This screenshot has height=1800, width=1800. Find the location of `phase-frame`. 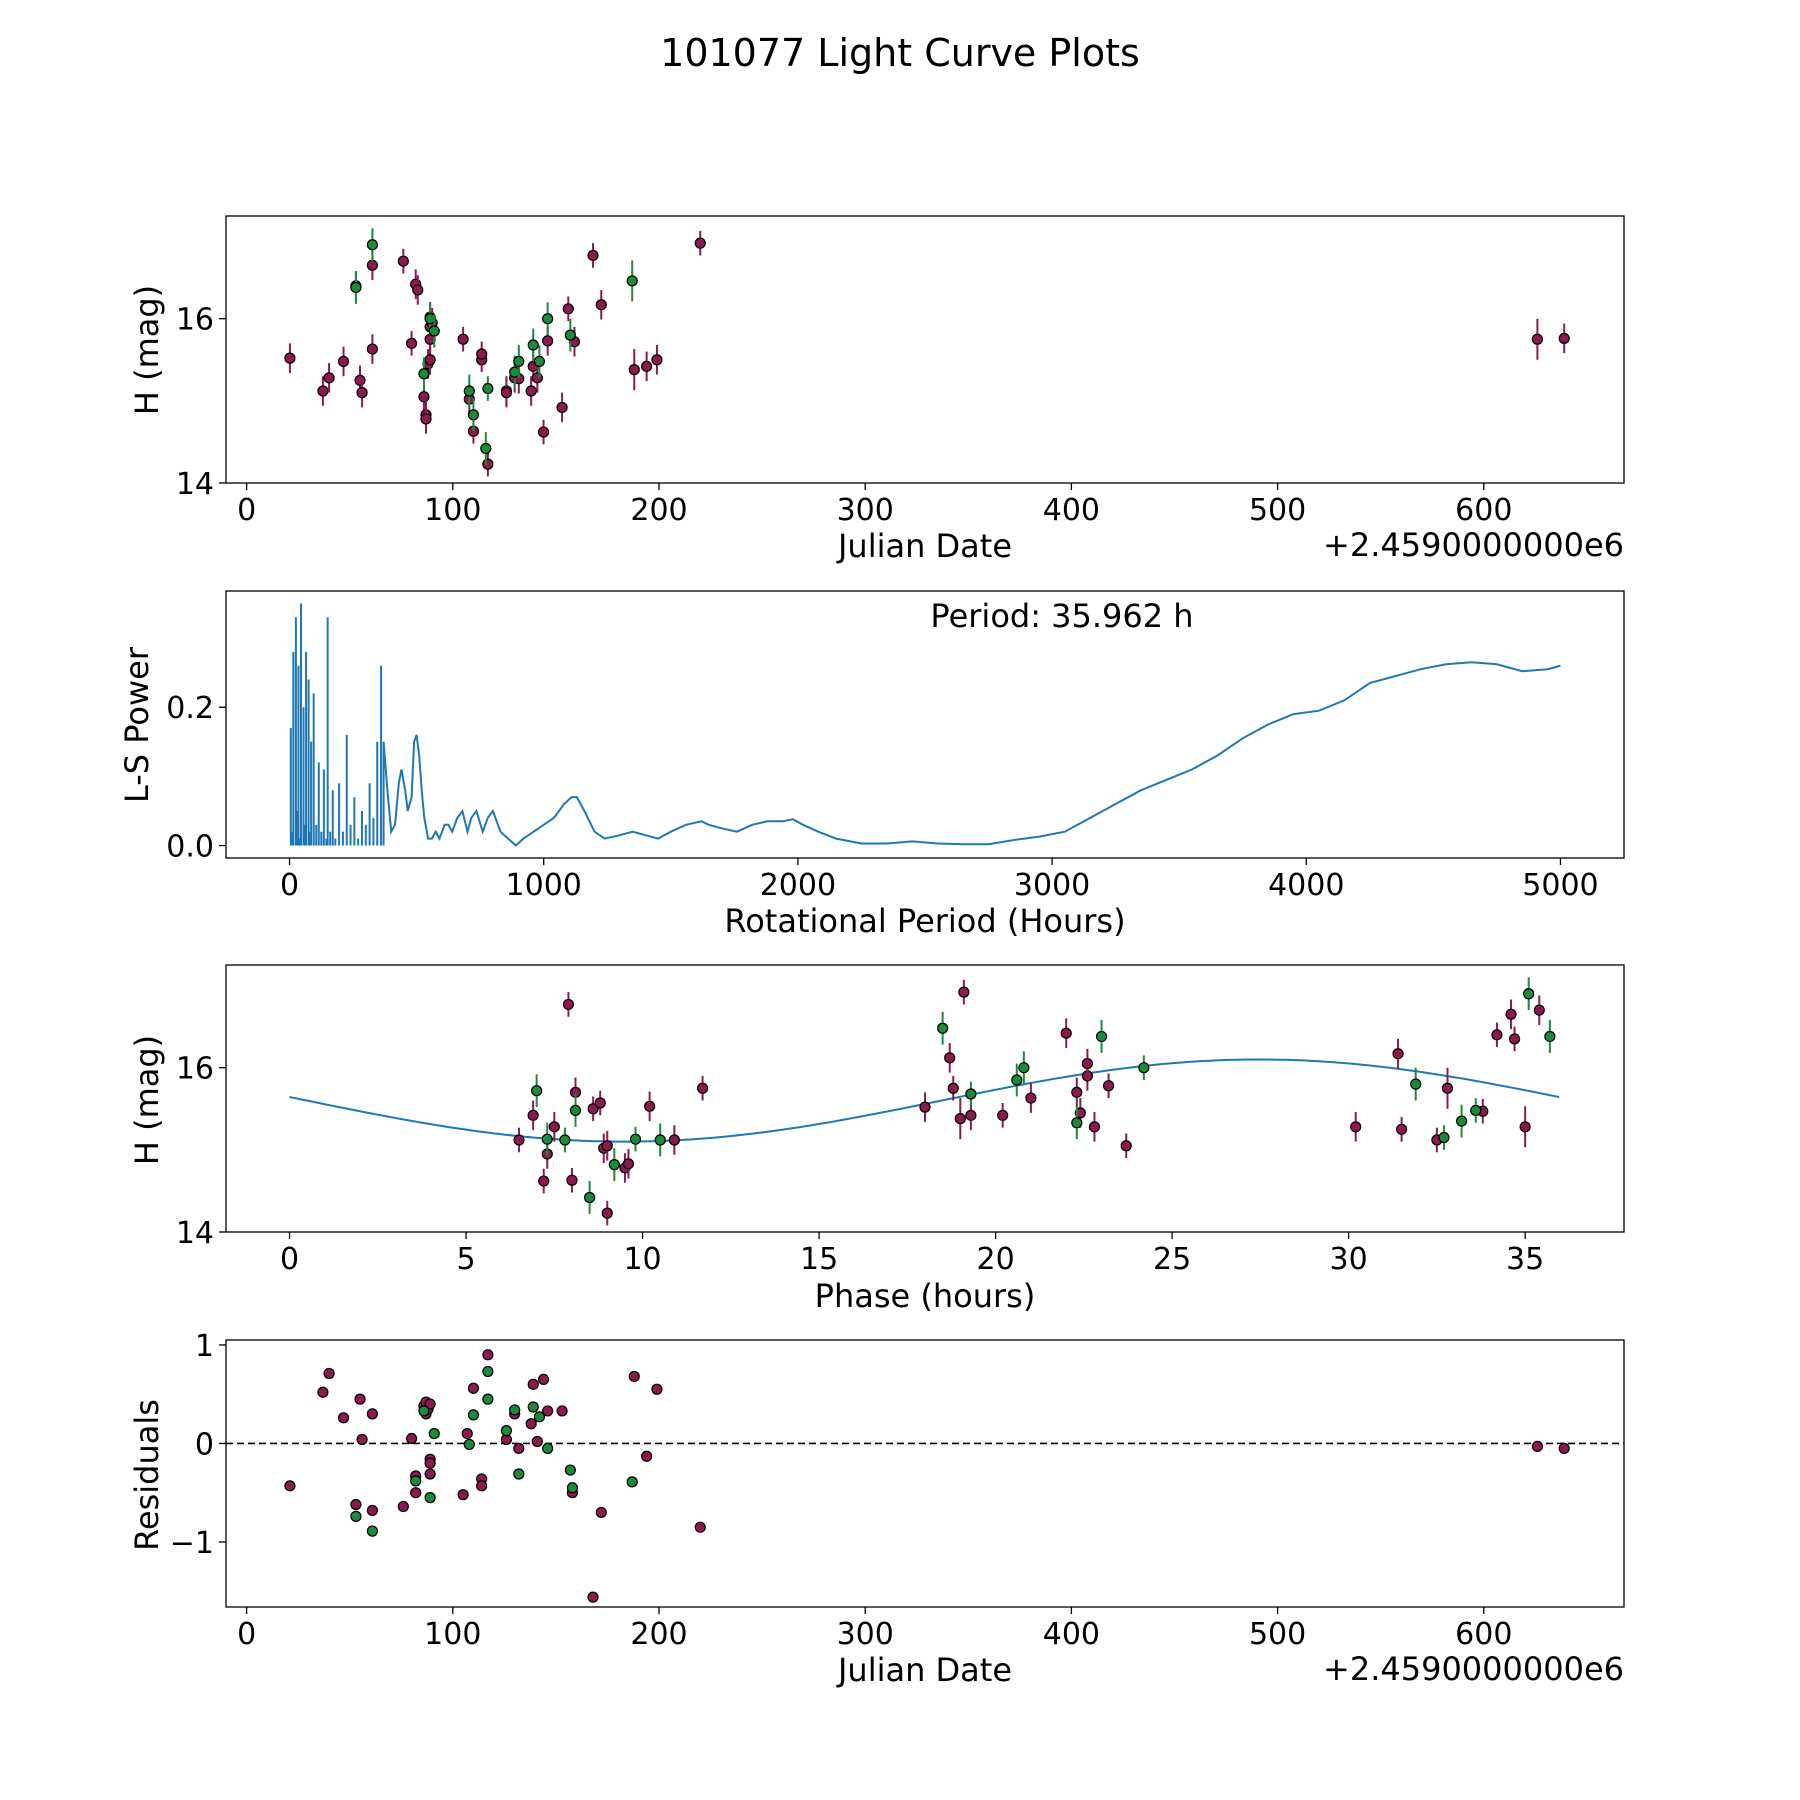

phase-frame is located at coordinates (925, 1098).